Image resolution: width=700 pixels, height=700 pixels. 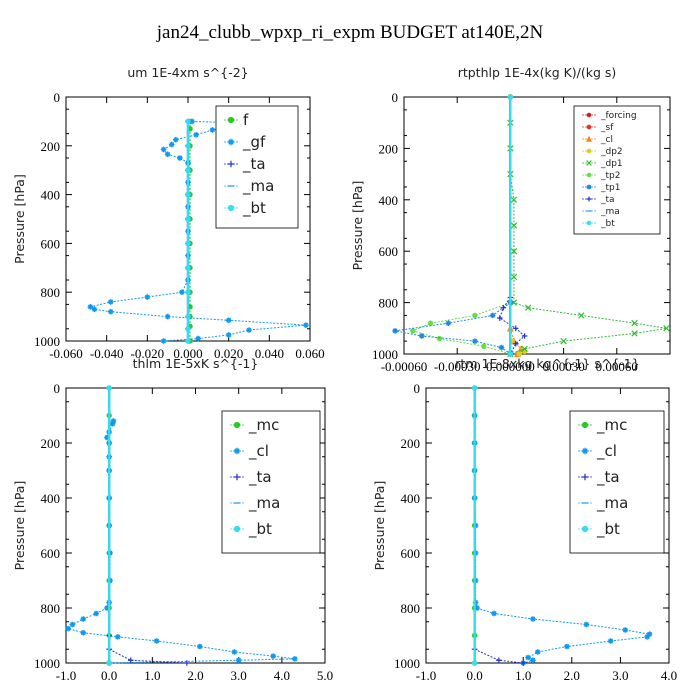 What do you see at coordinates (611, 152) in the screenshot?
I see `legend-label: _dp2` at bounding box center [611, 152].